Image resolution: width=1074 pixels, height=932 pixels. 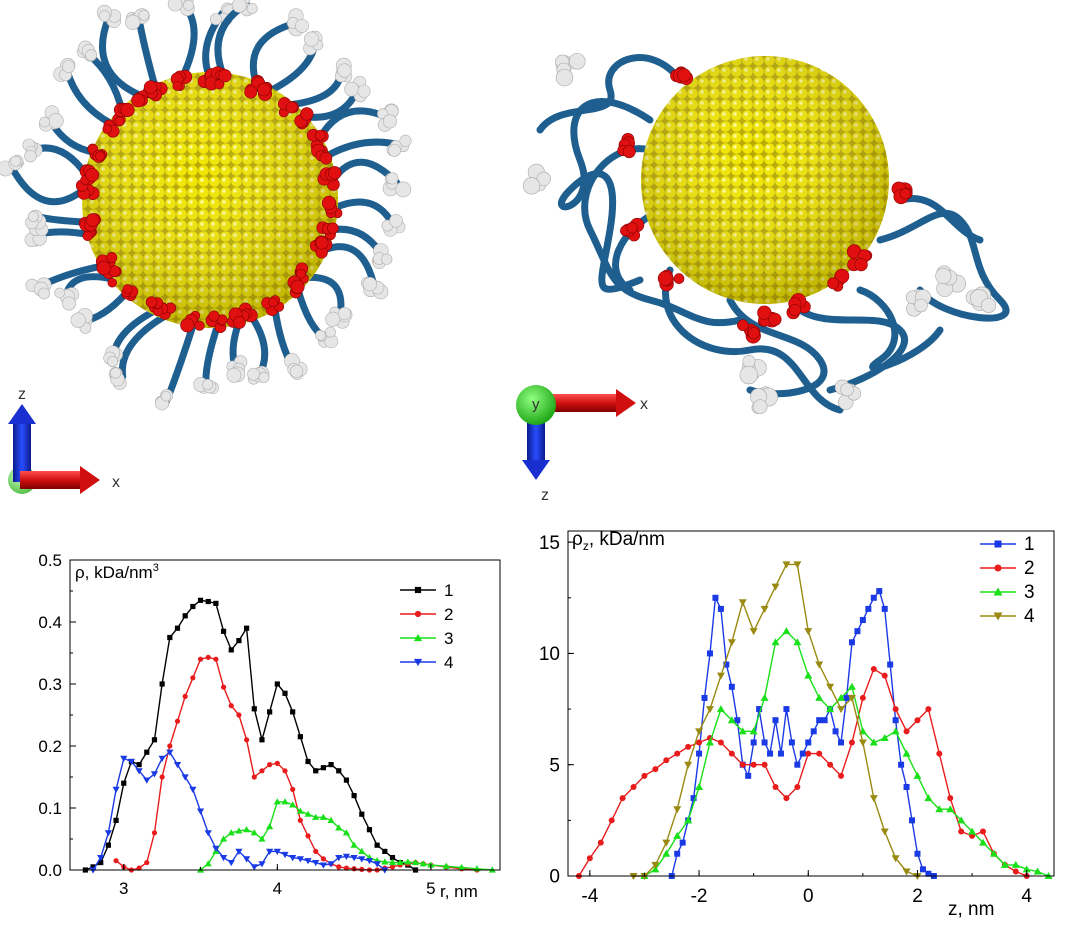 I want to click on x-tick-label: 5, so click(x=430, y=888).